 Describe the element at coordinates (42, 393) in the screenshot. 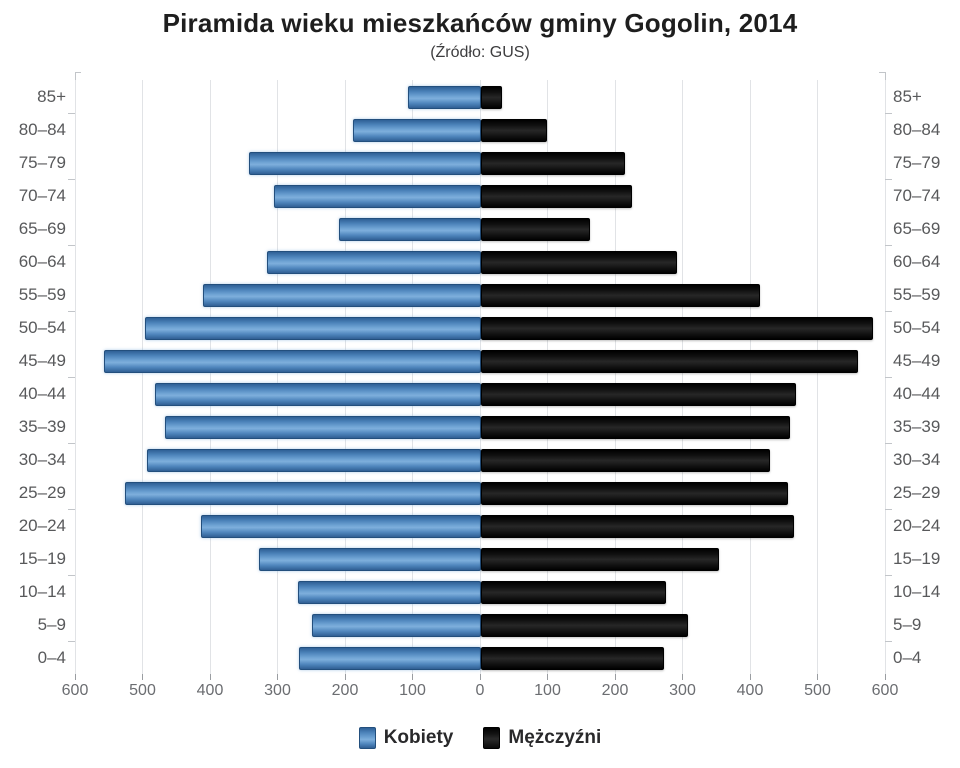

I see `age-label-left: 40–44` at that location.